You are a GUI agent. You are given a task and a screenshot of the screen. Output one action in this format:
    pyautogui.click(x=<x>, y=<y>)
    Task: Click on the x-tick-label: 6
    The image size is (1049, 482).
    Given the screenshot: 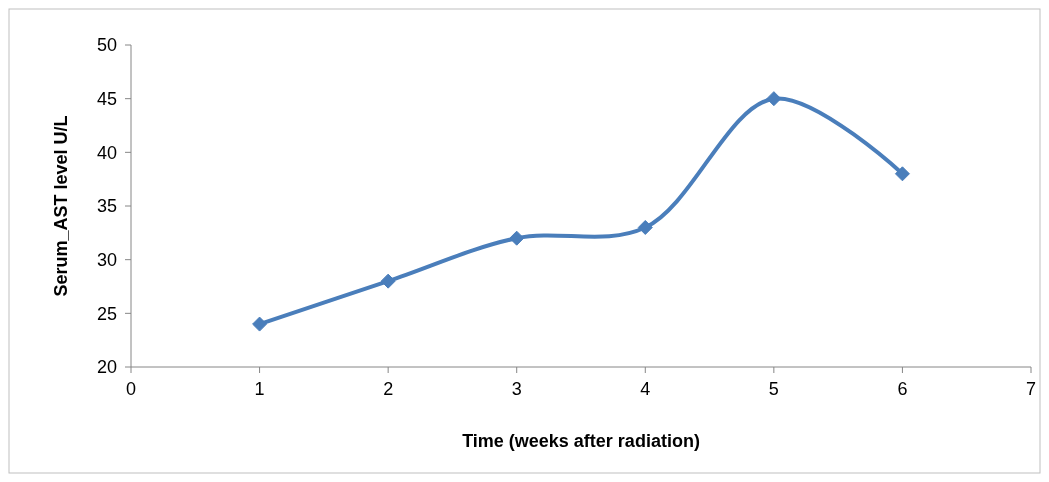 What is the action you would take?
    pyautogui.click(x=902, y=389)
    